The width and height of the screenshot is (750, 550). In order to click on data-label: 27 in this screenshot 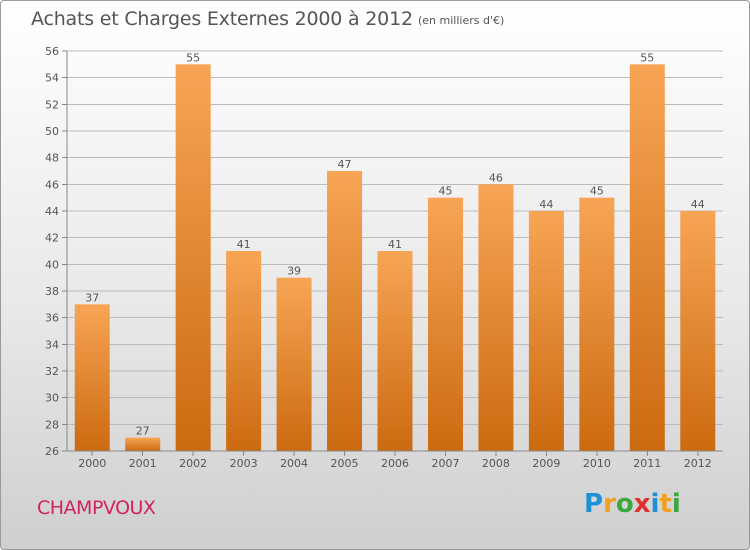, I will do `click(143, 431)`.